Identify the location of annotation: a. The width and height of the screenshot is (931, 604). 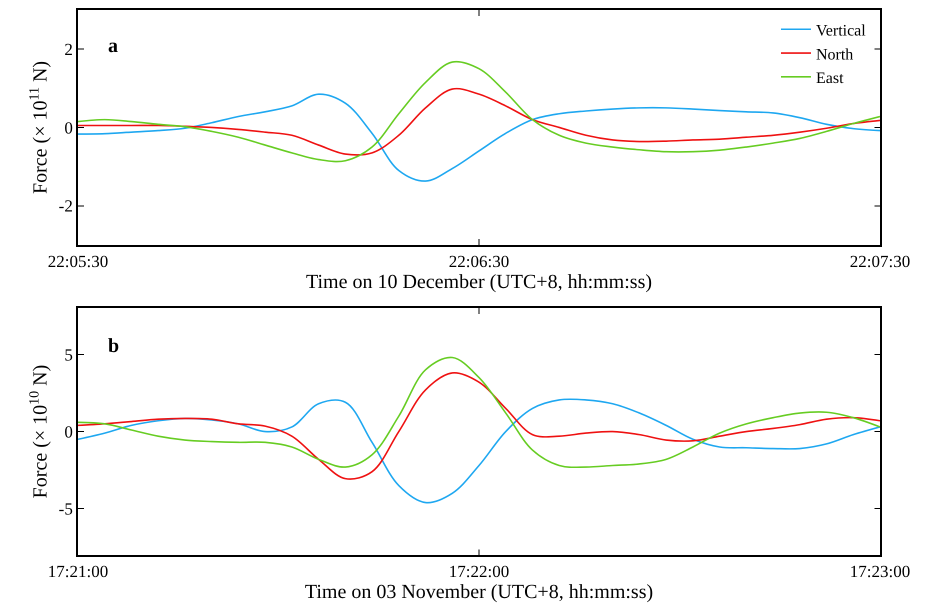
(113, 46).